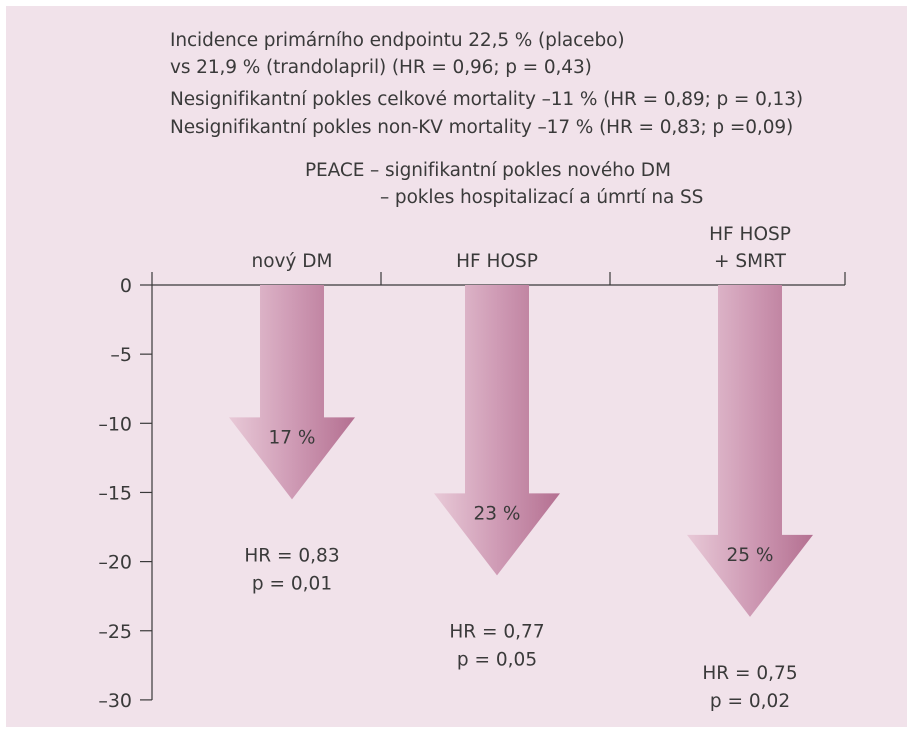  What do you see at coordinates (750, 555) in the screenshot?
I see `arrow-value-label: 25 %` at bounding box center [750, 555].